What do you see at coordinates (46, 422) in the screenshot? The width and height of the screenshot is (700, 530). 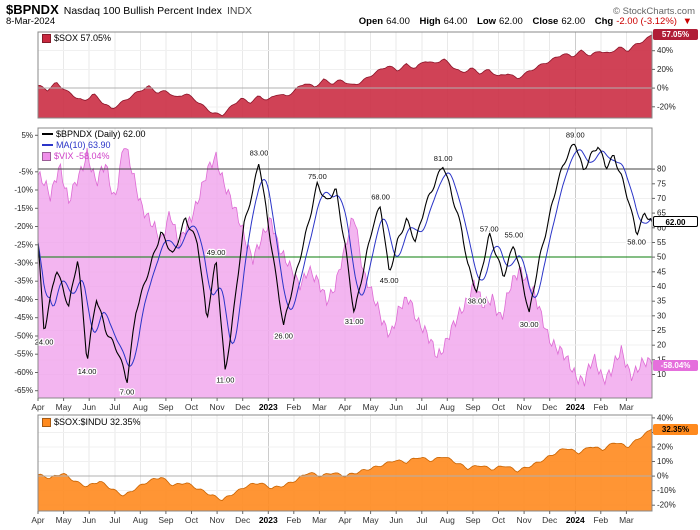 I see `ratio-swatch-icon` at bounding box center [46, 422].